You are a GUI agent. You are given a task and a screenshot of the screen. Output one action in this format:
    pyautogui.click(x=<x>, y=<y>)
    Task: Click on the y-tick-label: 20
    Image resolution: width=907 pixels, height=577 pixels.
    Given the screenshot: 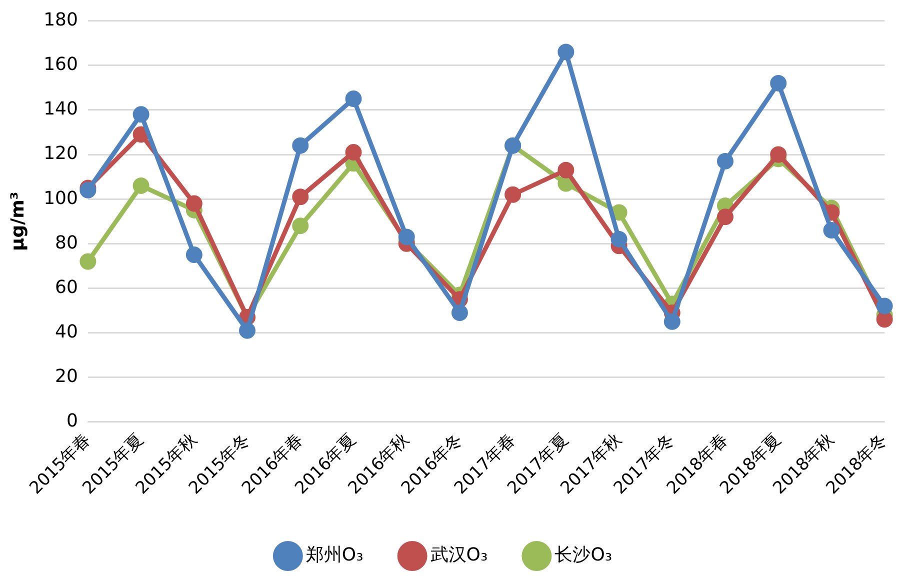 What is the action you would take?
    pyautogui.click(x=66, y=377)
    